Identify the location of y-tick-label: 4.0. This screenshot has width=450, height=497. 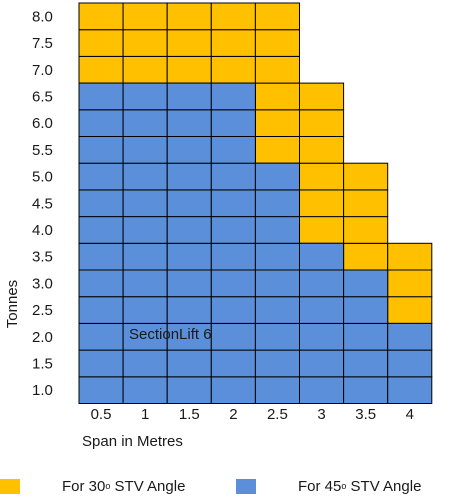
(42, 230).